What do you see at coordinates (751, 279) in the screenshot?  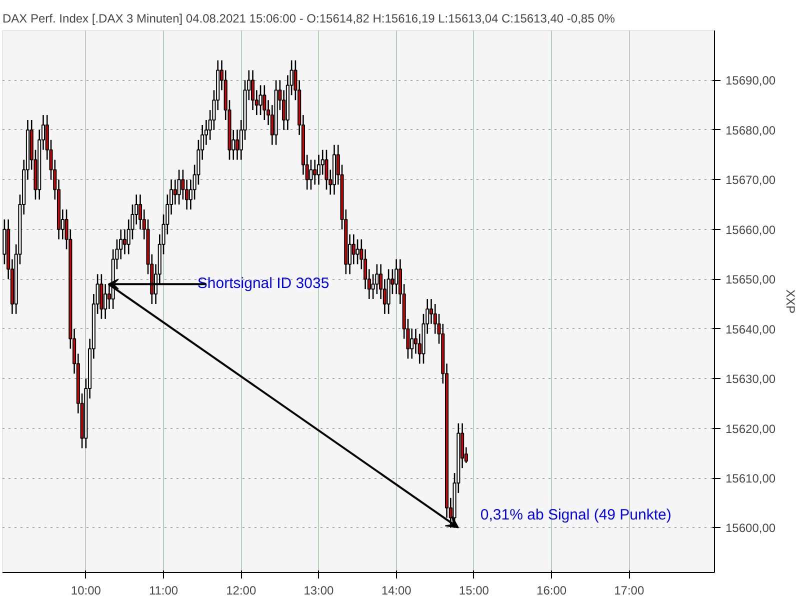 I see `y-tick-label: 15650,00` at bounding box center [751, 279].